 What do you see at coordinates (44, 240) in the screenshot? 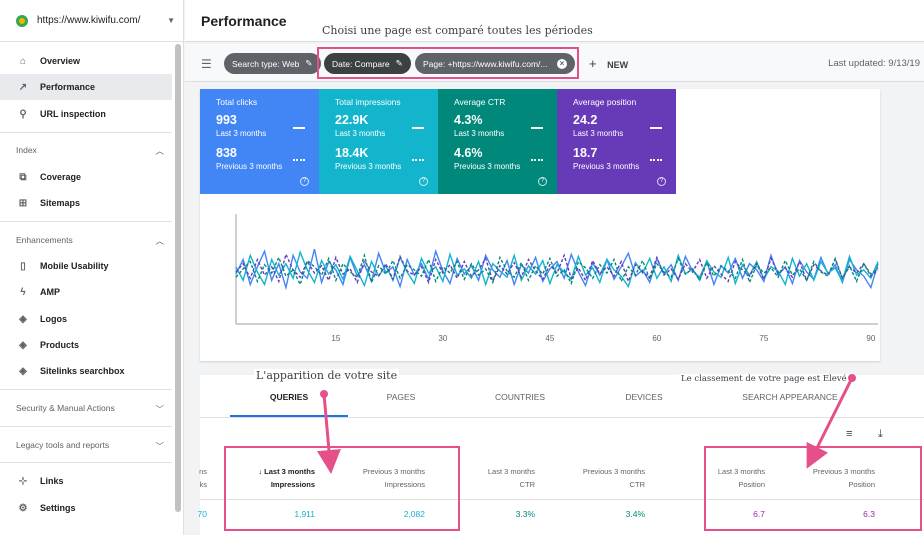
I see `section-enhancements-label: Enhancements` at bounding box center [44, 240].